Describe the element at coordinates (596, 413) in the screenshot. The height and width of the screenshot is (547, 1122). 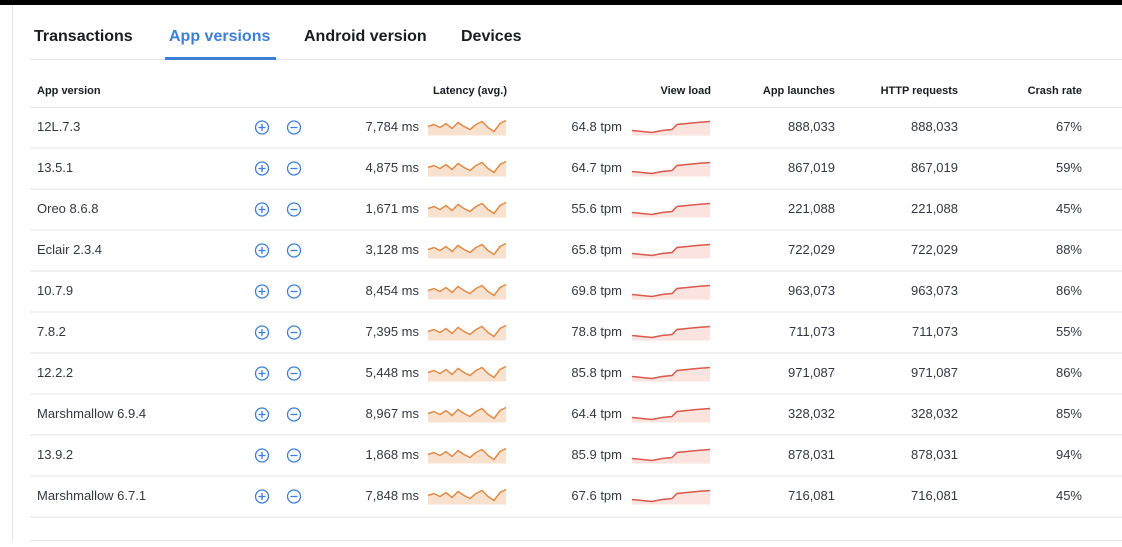
I see `cell: 64.4 tpm` at that location.